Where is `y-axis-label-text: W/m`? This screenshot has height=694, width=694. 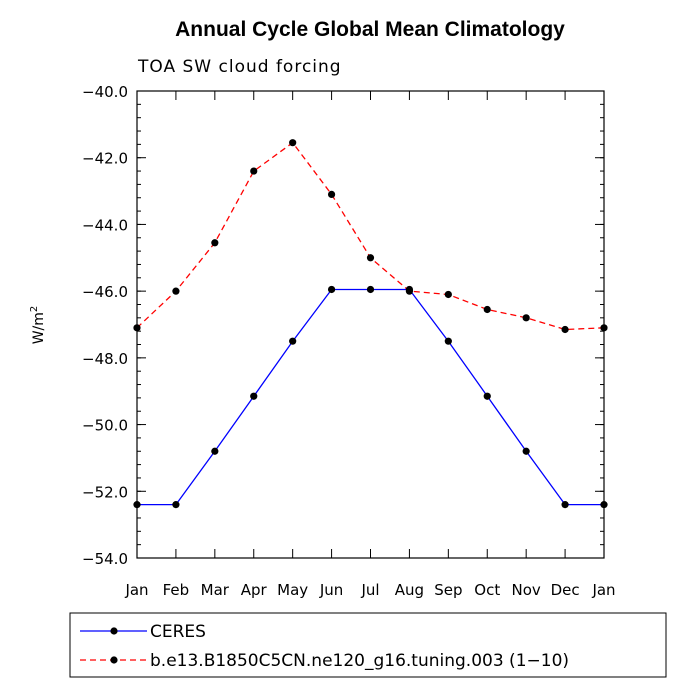 y-axis-label-text: W/m is located at coordinates (39, 328).